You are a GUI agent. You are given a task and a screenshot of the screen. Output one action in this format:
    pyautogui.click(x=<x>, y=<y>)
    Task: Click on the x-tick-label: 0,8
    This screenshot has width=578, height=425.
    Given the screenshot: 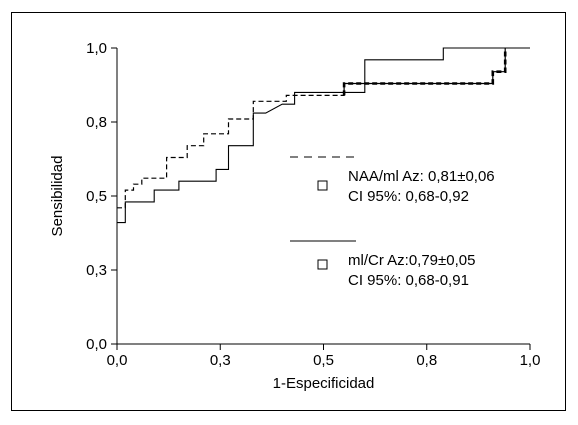 What is the action you would take?
    pyautogui.click(x=426, y=360)
    